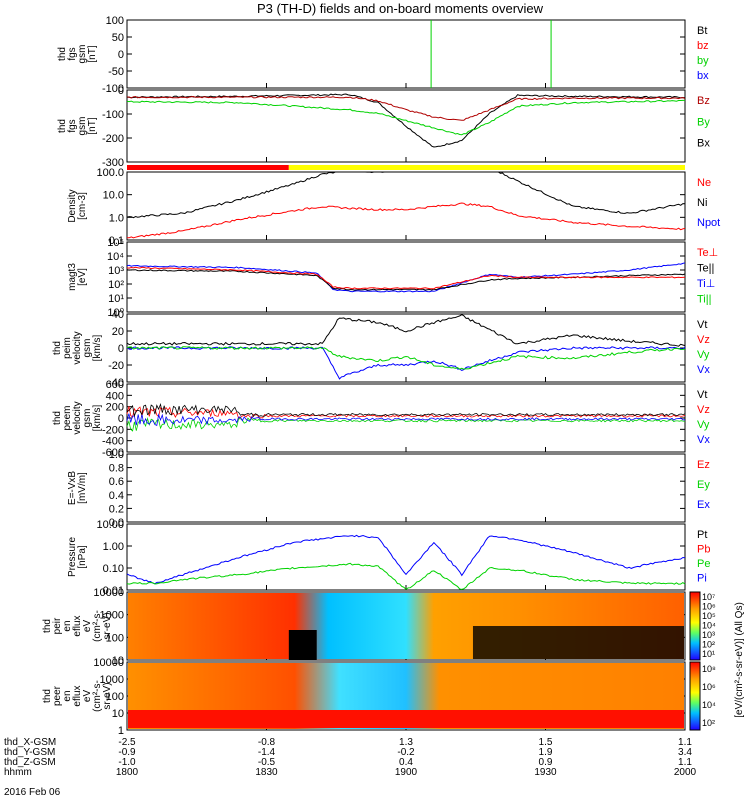 The width and height of the screenshot is (750, 800). Describe the element at coordinates (703, 465) in the screenshot. I see `legend-Ez: Ez` at that location.